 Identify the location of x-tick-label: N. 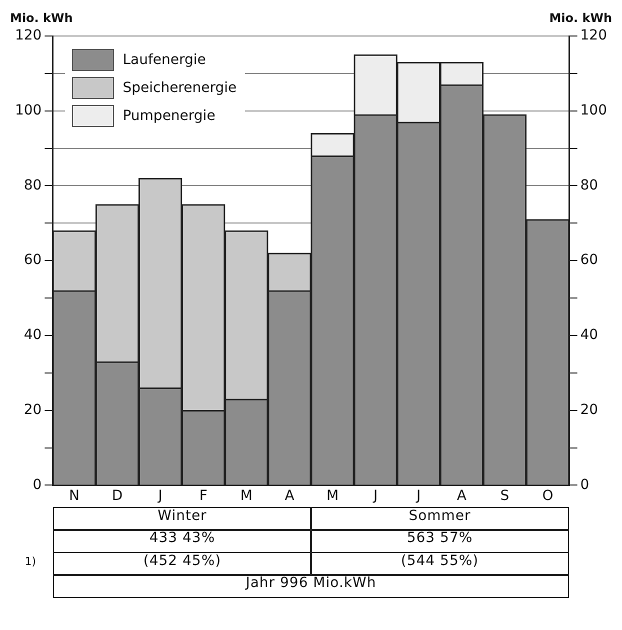
(74, 496).